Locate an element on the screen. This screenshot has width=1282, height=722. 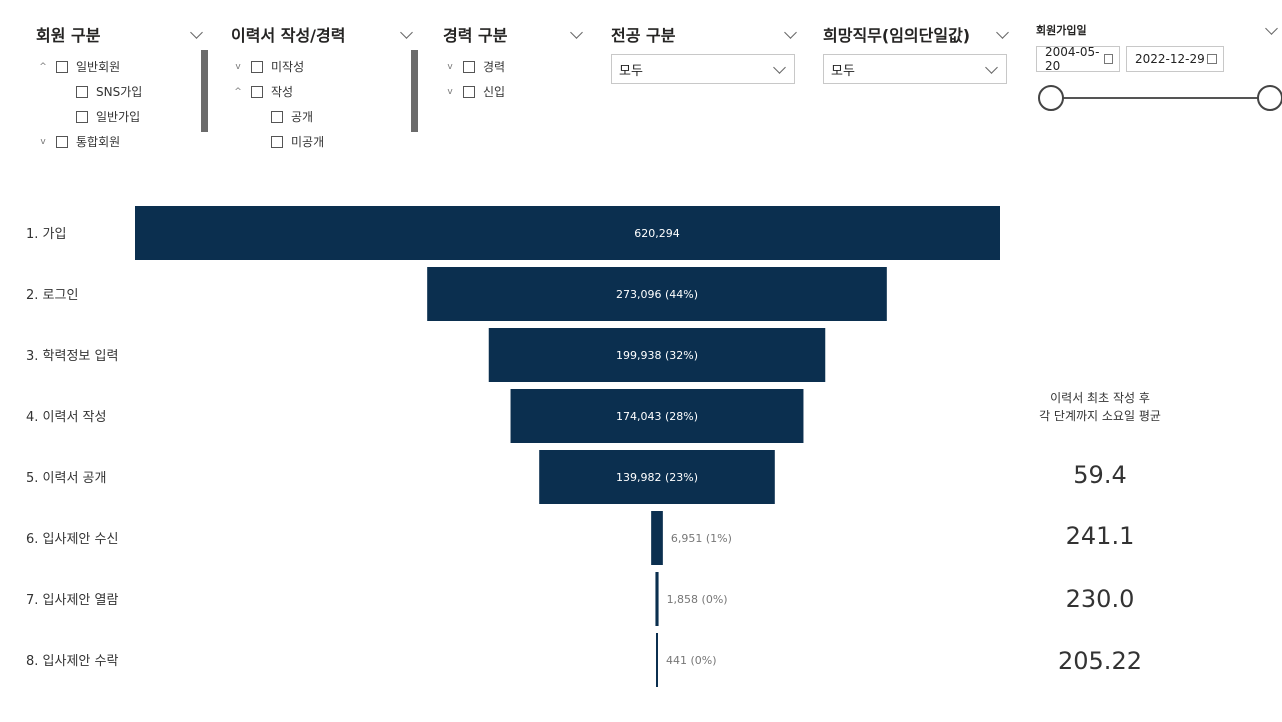
tree-item-label: 경력 is located at coordinates (494, 67).